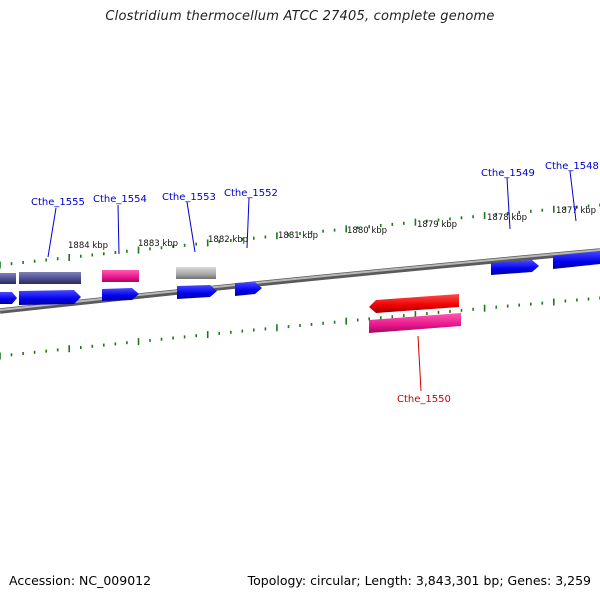 This screenshot has height=600, width=600. What do you see at coordinates (88, 246) in the screenshot?
I see `scale-label: 1884 kbp` at bounding box center [88, 246].